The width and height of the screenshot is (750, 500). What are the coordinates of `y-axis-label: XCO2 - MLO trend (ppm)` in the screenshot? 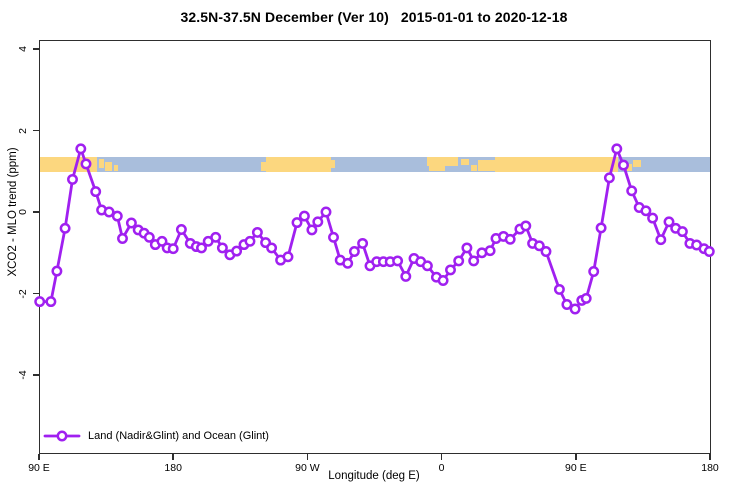 It's located at (13, 212).